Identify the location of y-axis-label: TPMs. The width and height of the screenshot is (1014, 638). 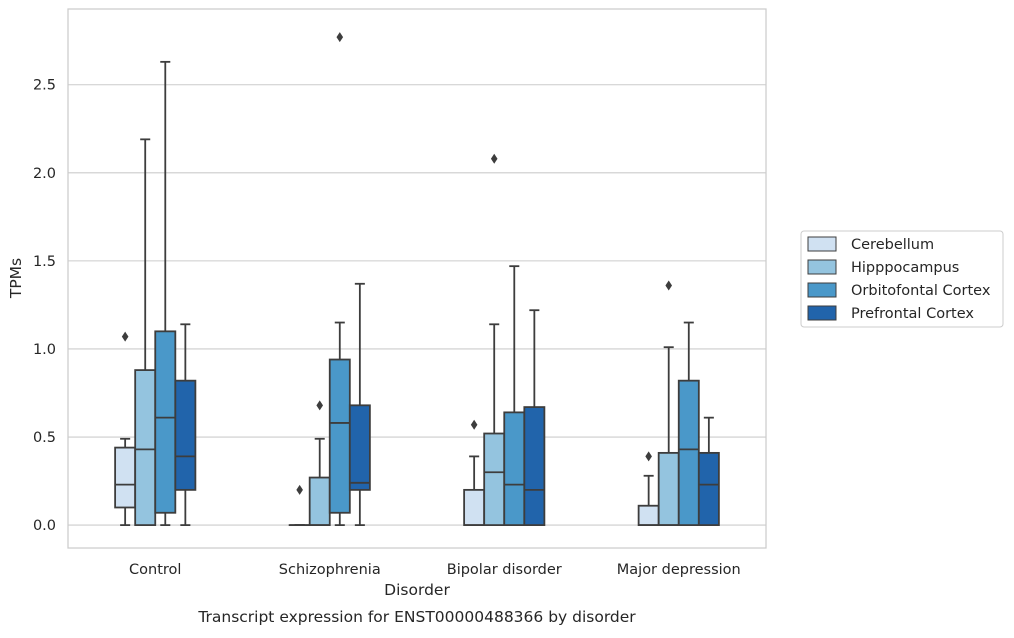
(16, 278).